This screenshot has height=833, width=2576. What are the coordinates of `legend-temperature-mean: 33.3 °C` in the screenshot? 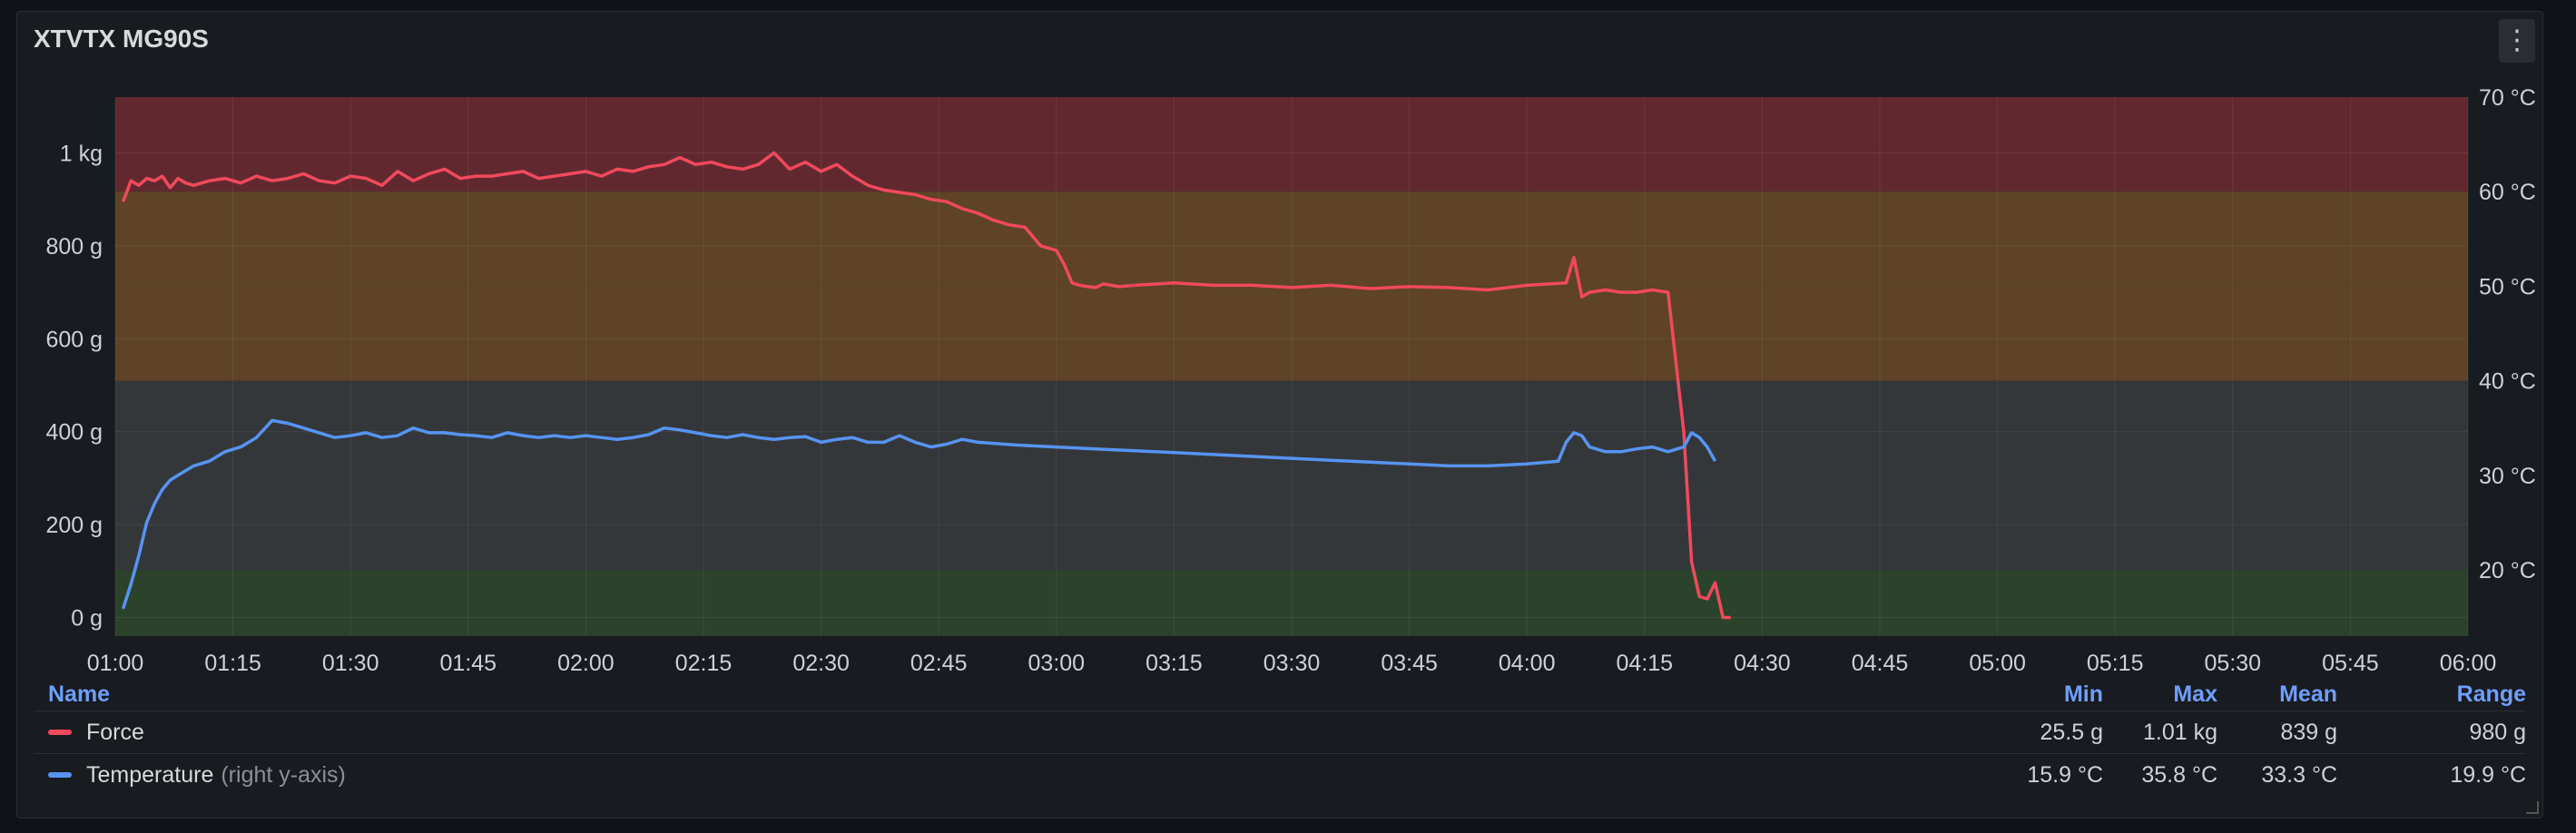 It's located at (2299, 774).